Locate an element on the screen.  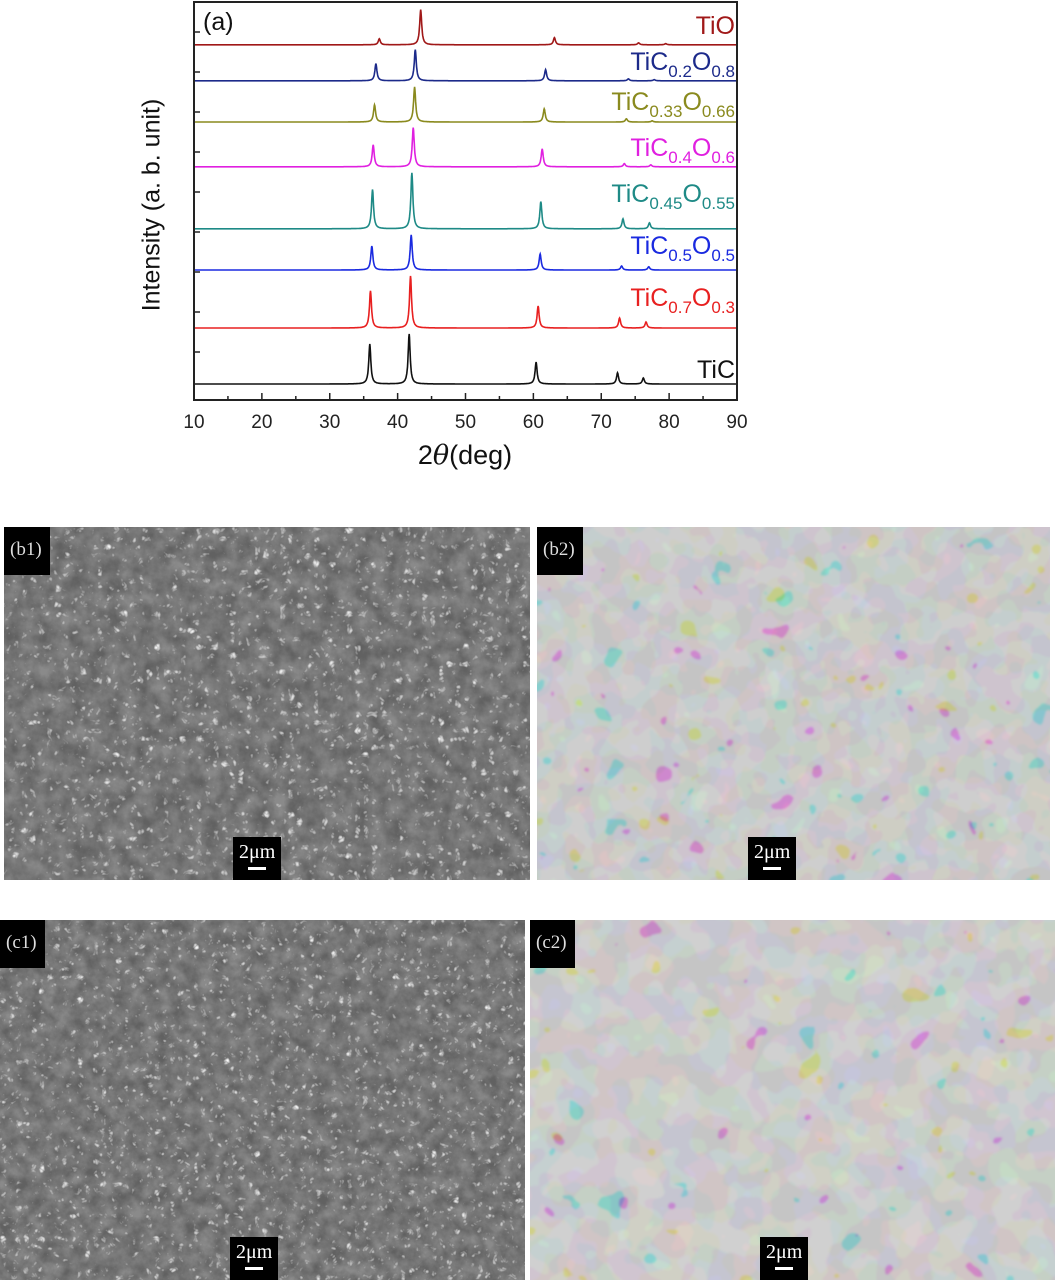
oxygen-subscript: 0.66 is located at coordinates (718, 111).